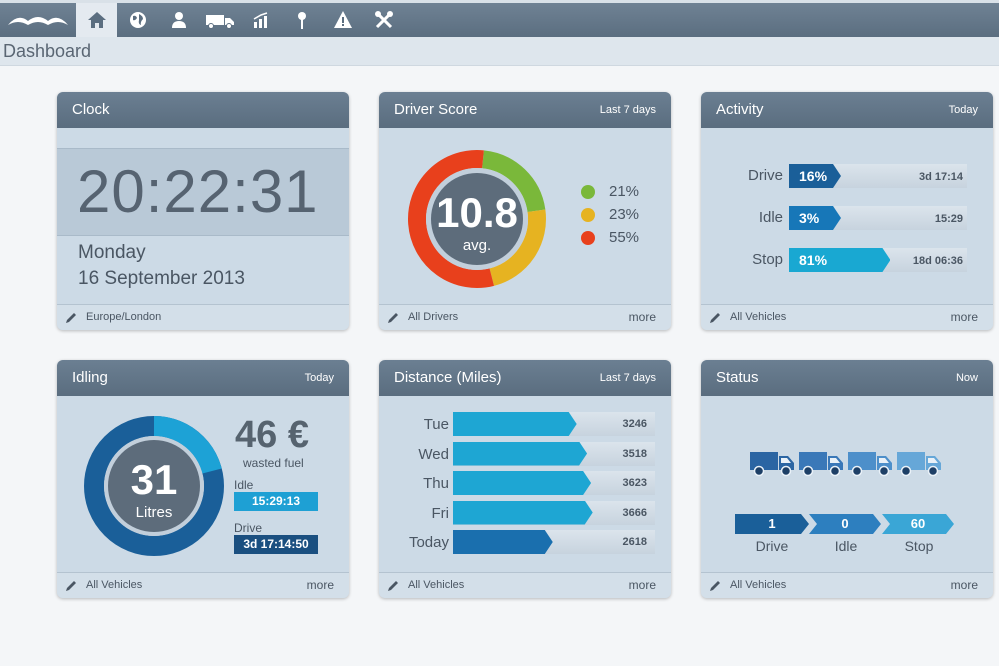 The width and height of the screenshot is (999, 666). I want to click on nav-locations-button, so click(301, 20).